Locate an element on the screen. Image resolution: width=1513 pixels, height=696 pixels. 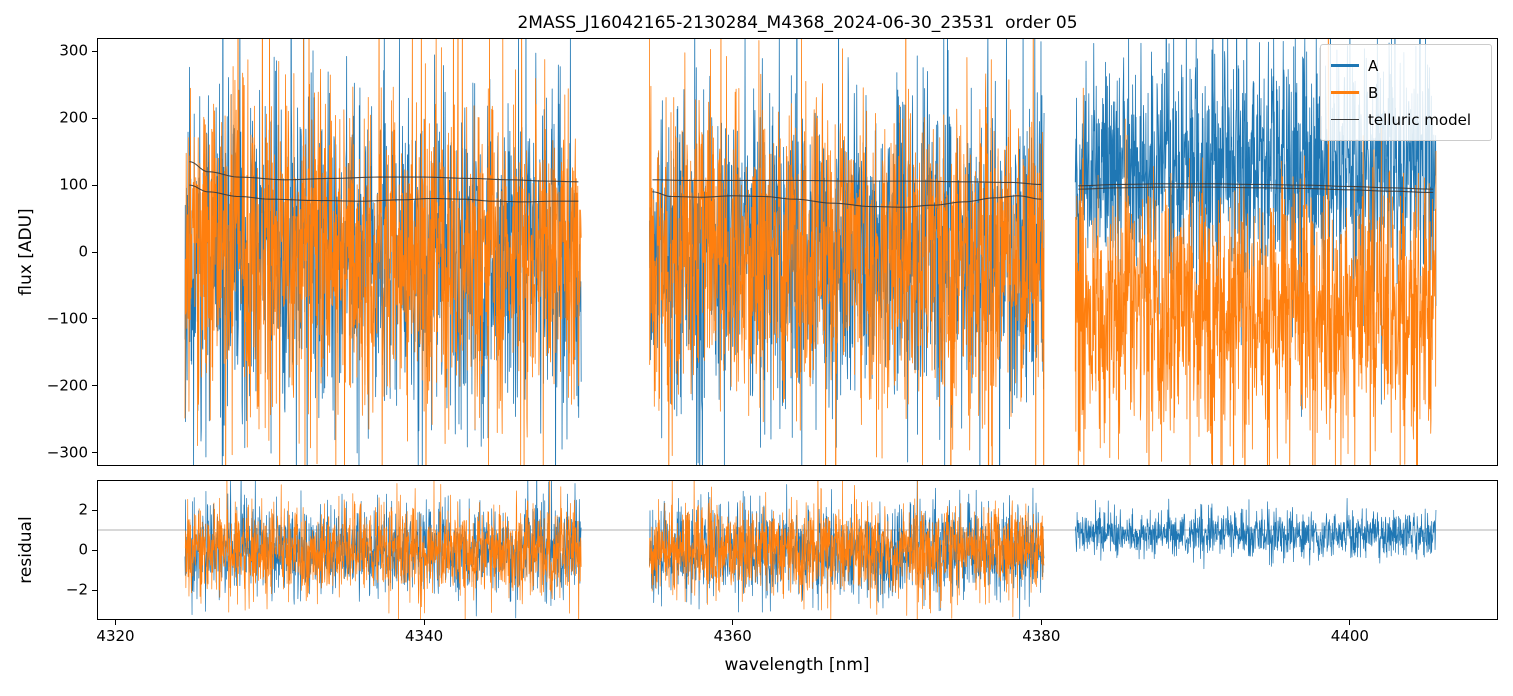
x-tick-label: 4360 is located at coordinates (732, 636).